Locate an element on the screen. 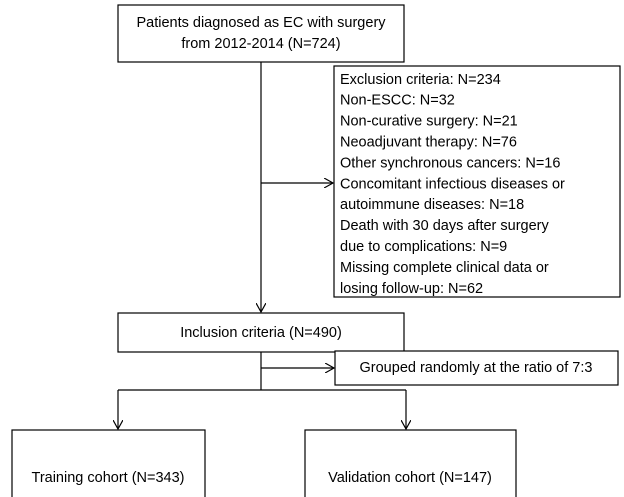 The height and width of the screenshot is (497, 624). node-text: Death with 30 days after surgery is located at coordinates (444, 226).